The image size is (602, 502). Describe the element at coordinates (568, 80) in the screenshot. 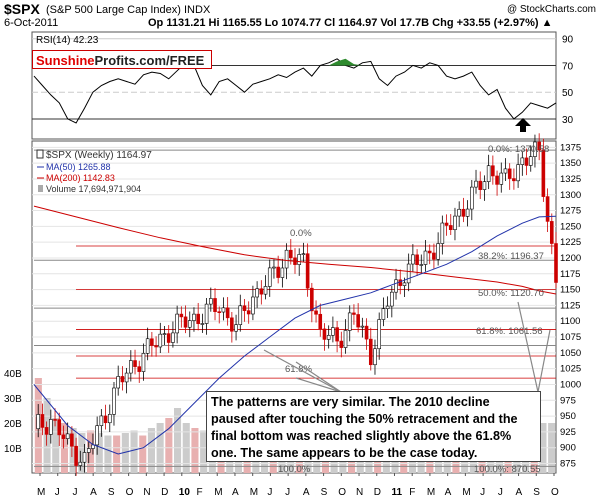

I see `rsi-ticks: 90 70 50 30` at that location.